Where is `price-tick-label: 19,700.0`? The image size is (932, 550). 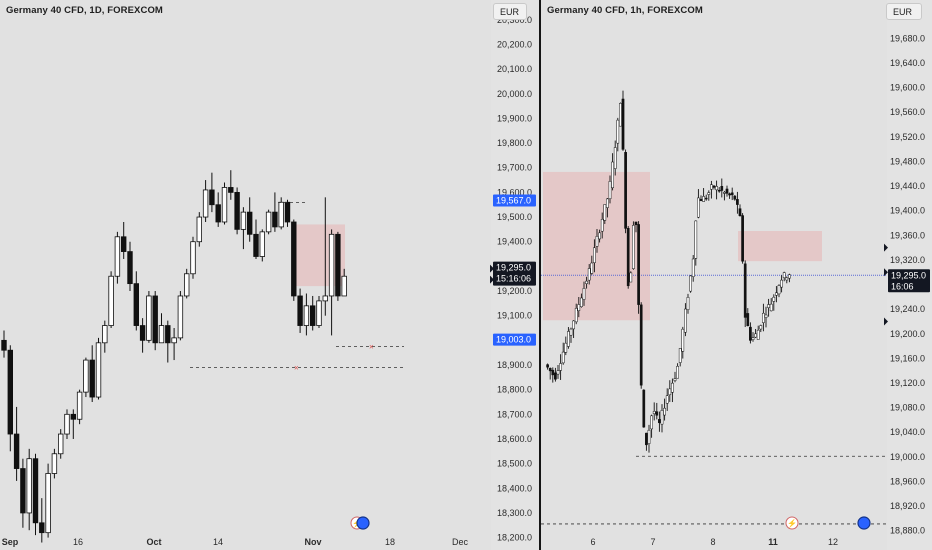 price-tick-label: 19,700.0 is located at coordinates (514, 168).